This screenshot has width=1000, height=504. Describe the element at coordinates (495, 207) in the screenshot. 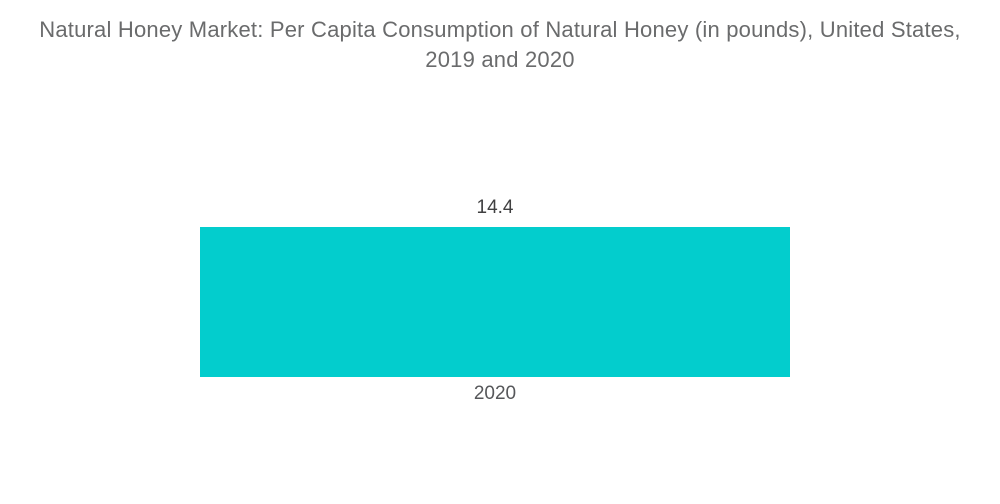

I see `bar-value-label: 14.4` at that location.